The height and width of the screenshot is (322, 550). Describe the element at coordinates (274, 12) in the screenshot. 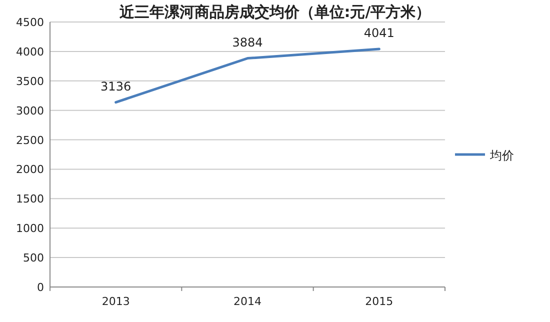

I see `chart-title: 近三年漯河商品房成交均价（单位:元/平方米）` at that location.